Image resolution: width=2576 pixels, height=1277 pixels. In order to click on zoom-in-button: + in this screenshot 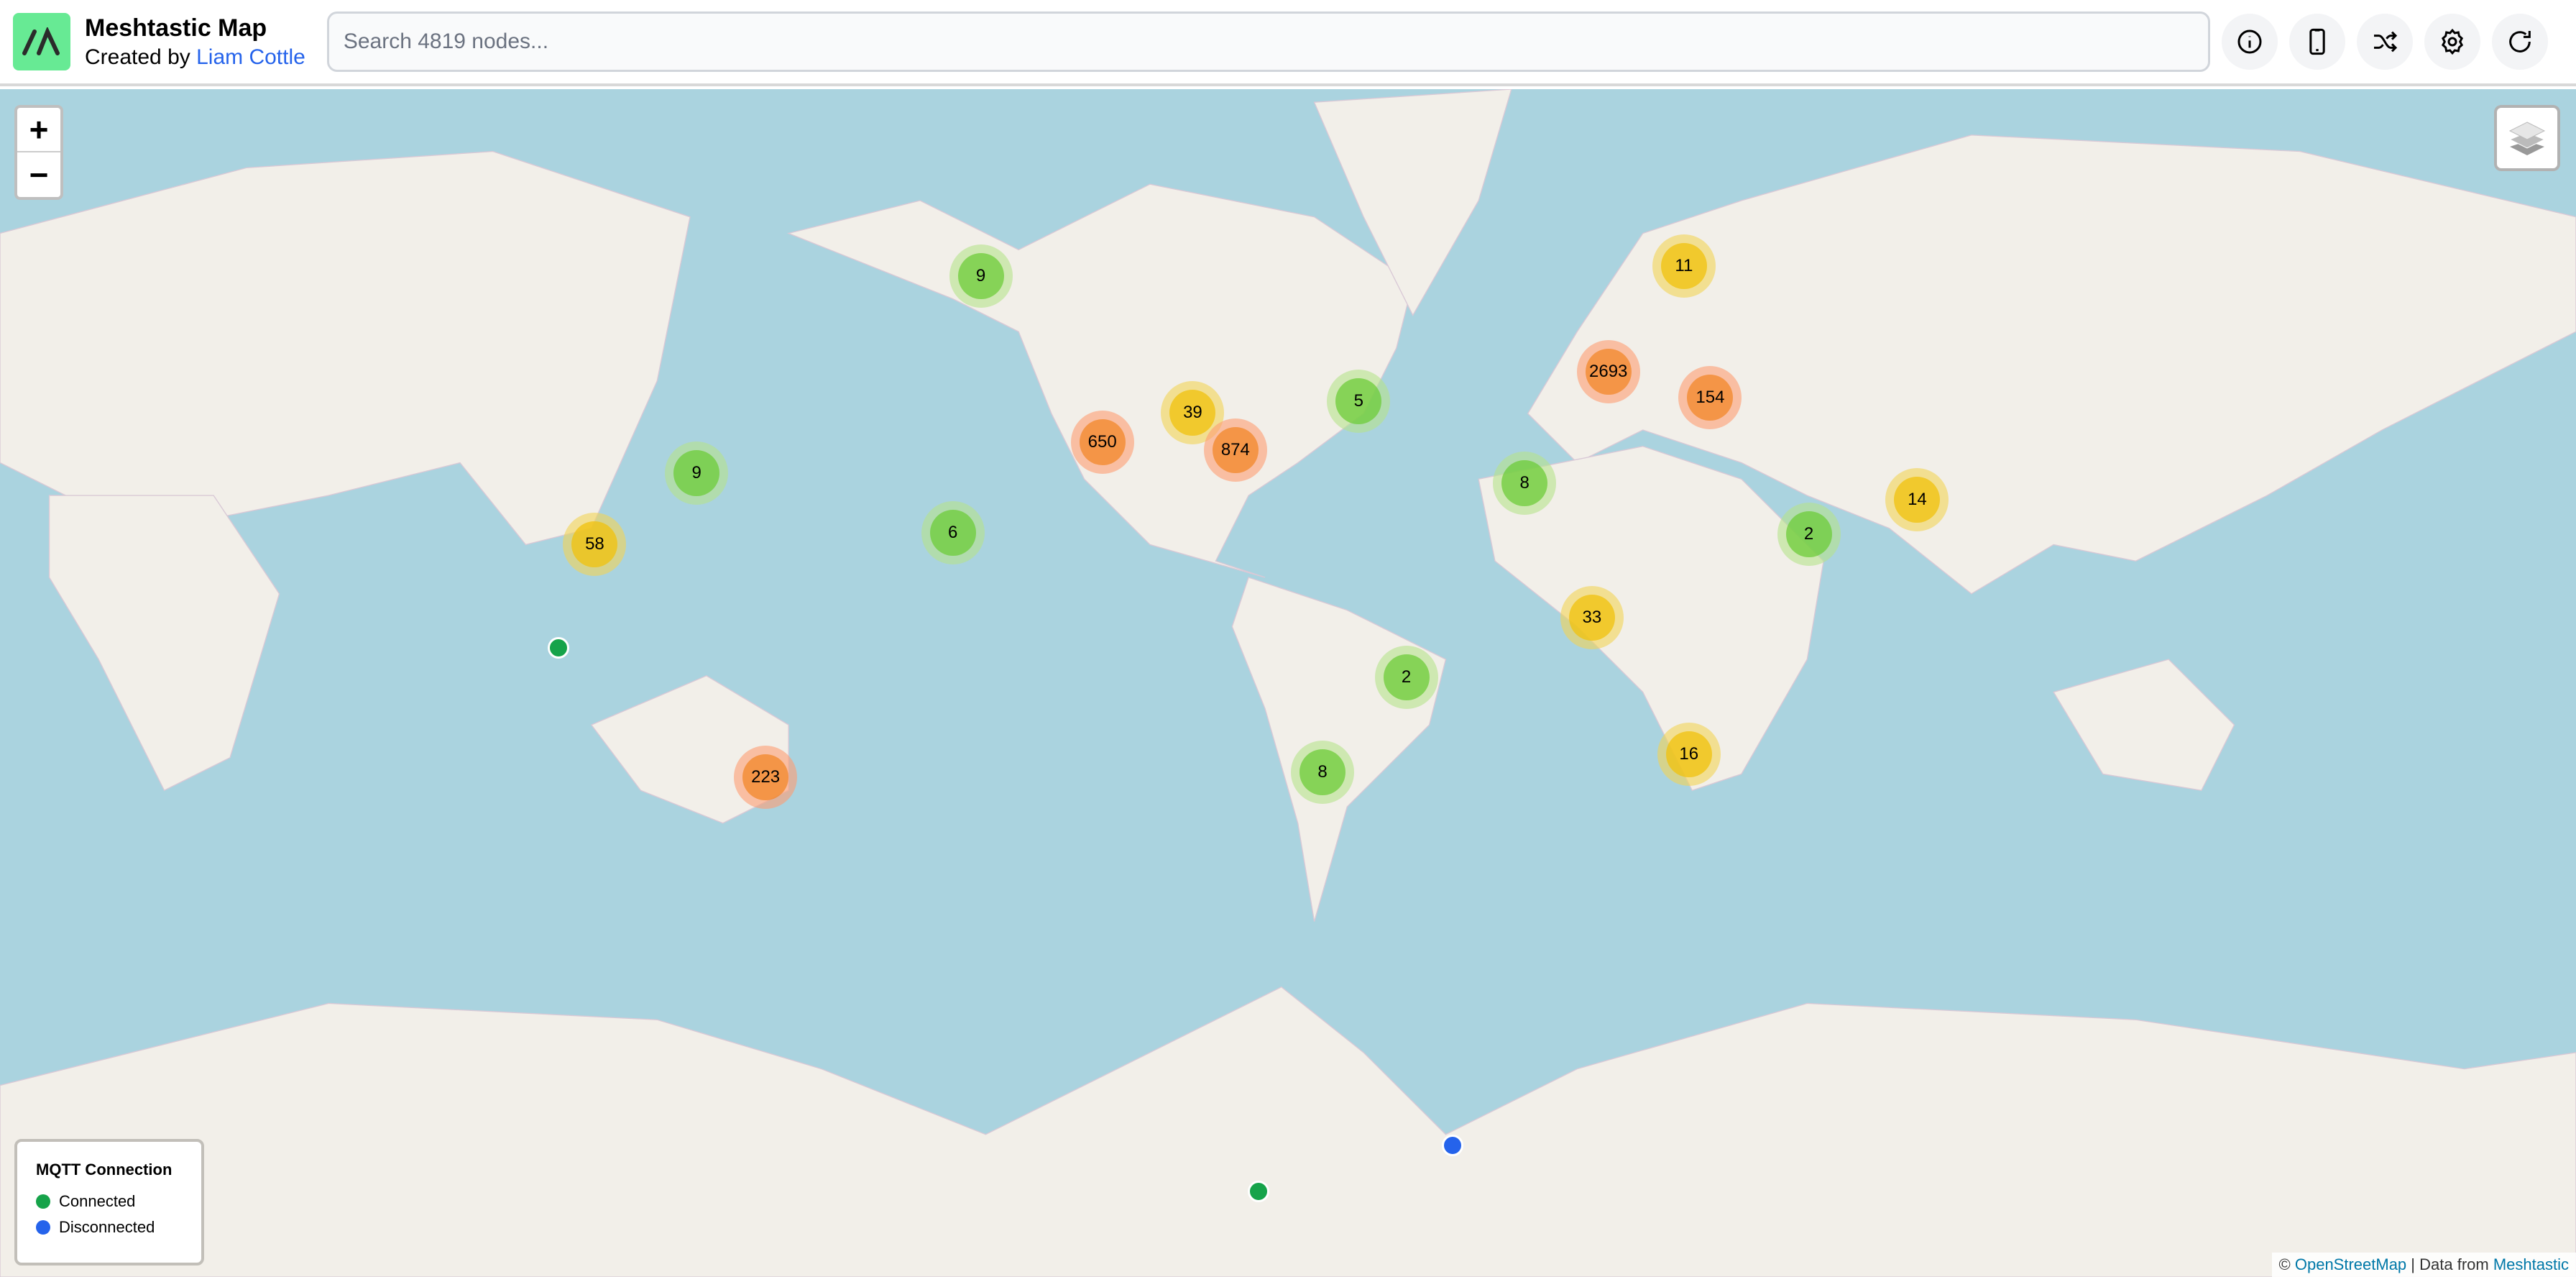, I will do `click(38, 130)`.